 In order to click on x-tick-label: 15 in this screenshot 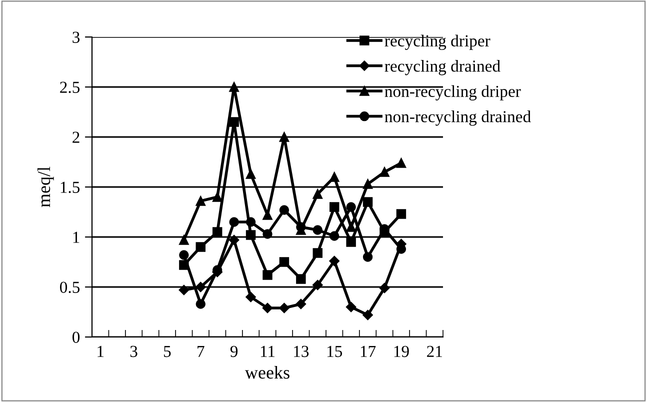, I will do `click(334, 352)`.